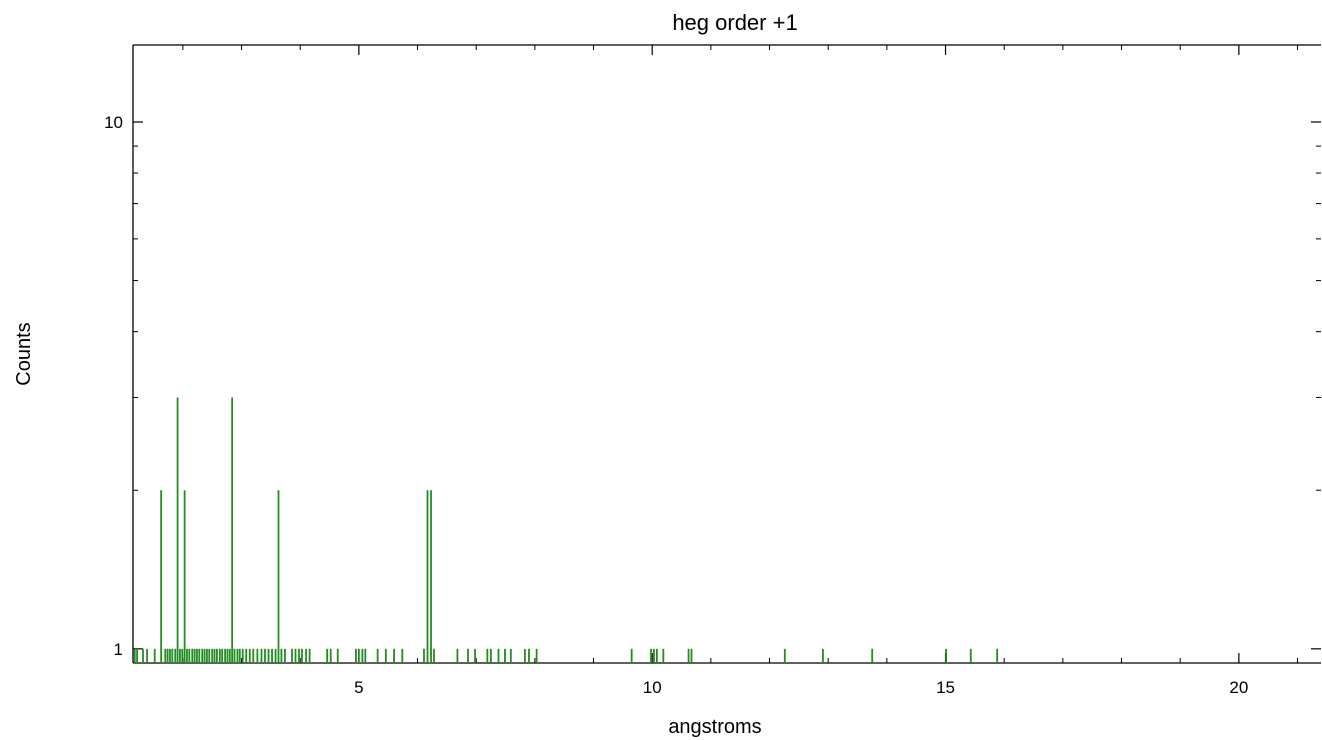  Describe the element at coordinates (714, 727) in the screenshot. I see `x-axis-label: angstroms` at that location.